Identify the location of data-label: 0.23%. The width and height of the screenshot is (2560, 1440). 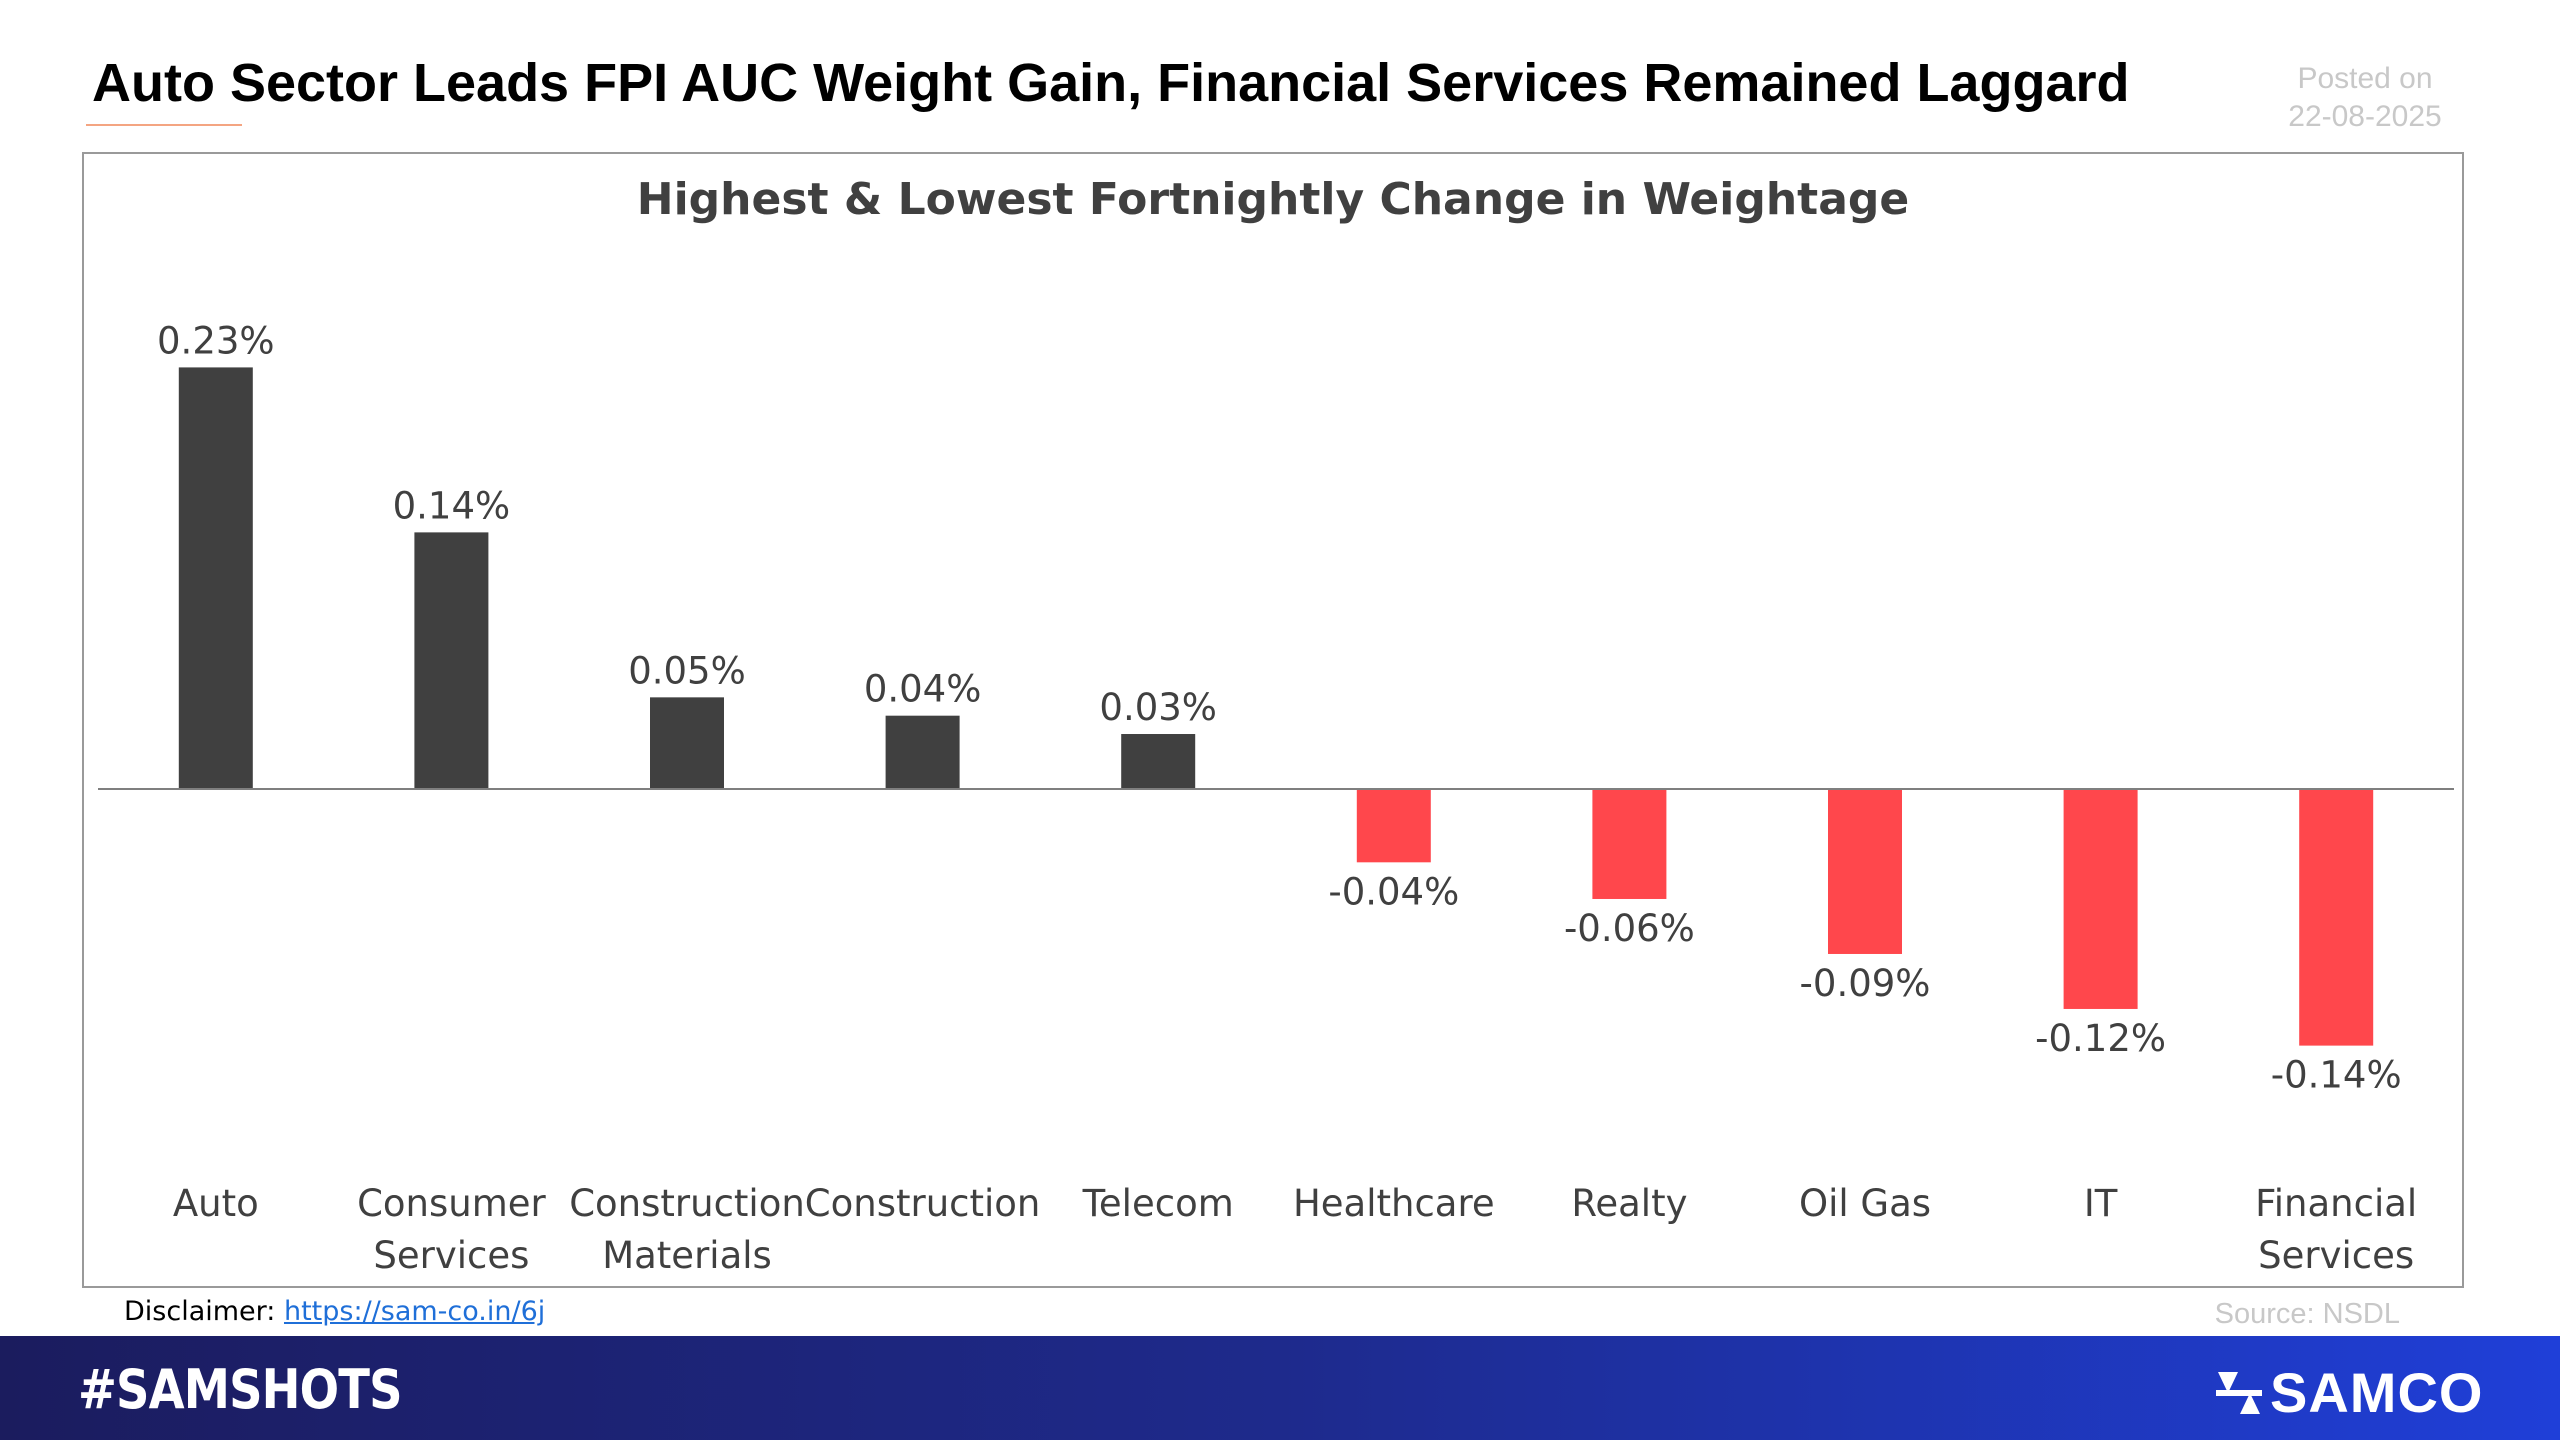
(216, 340).